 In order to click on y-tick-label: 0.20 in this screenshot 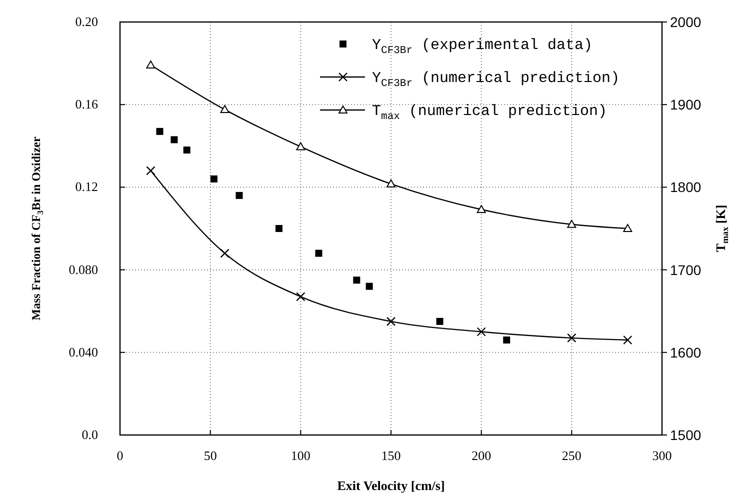, I will do `click(86, 21)`.